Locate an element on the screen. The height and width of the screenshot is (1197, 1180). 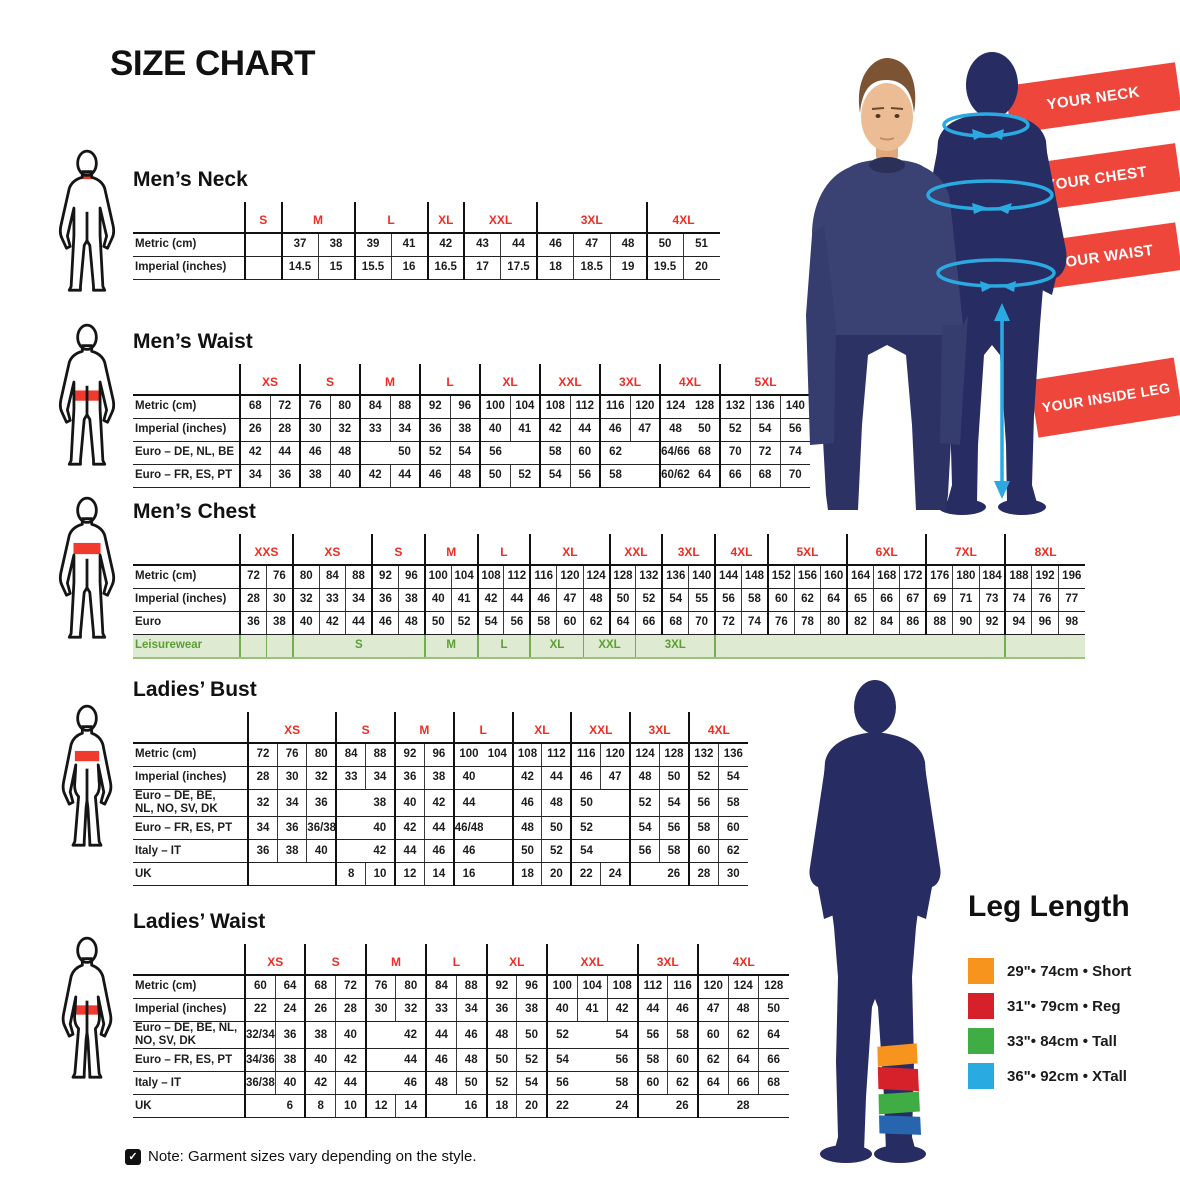
leg-band-xtall is located at coordinates (899, 1125).